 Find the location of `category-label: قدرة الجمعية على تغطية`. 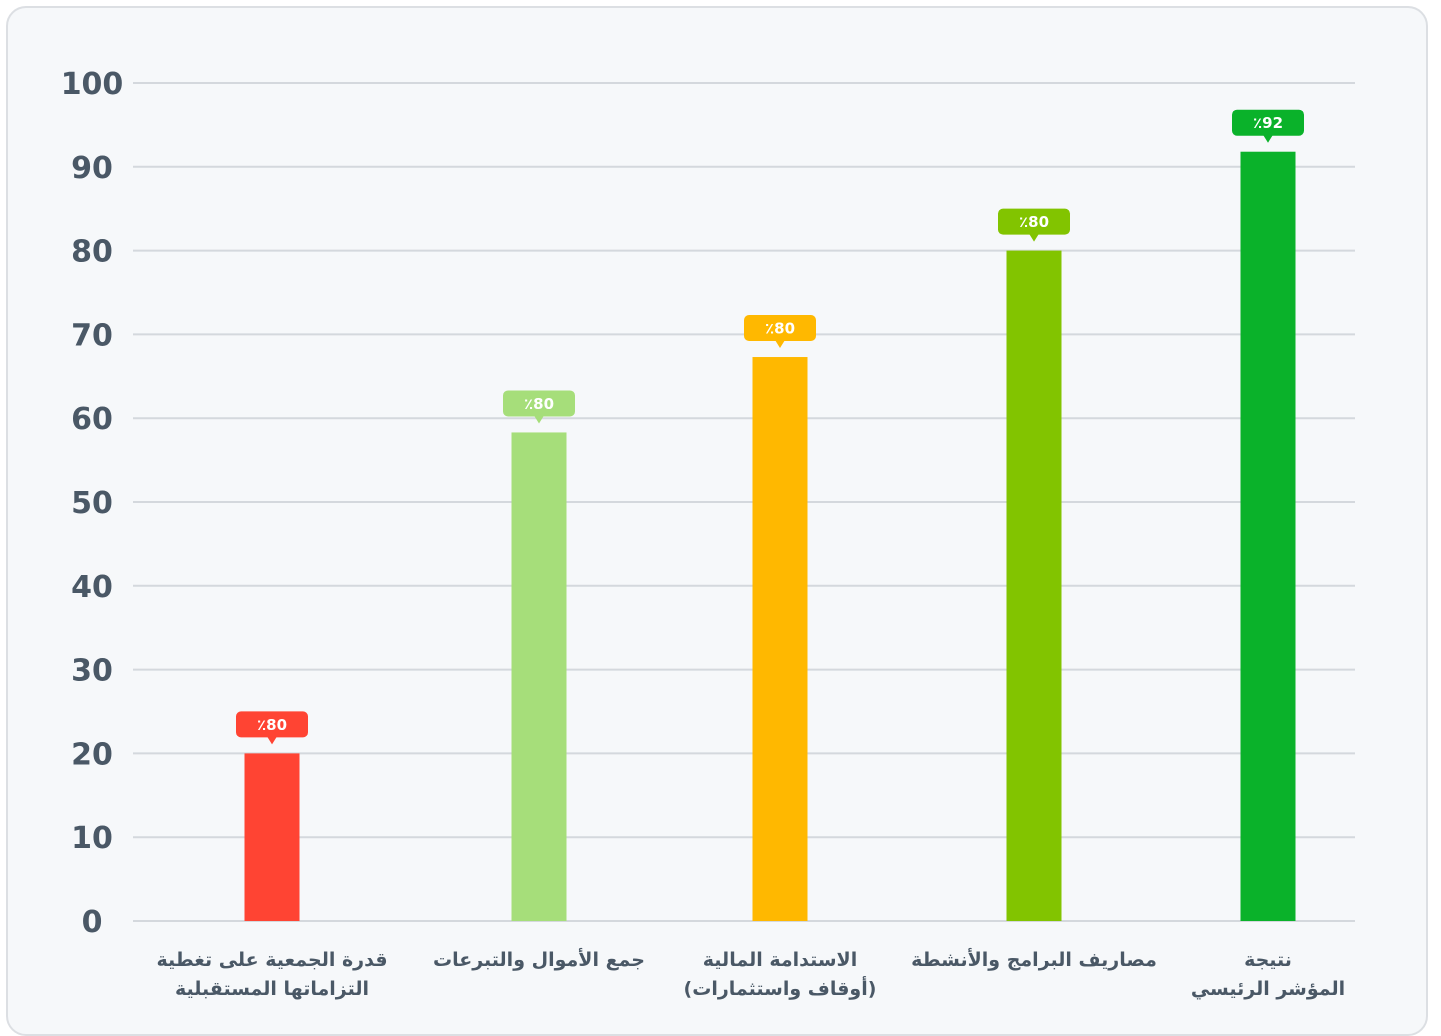

category-label: قدرة الجمعية على تغطية is located at coordinates (271, 960).